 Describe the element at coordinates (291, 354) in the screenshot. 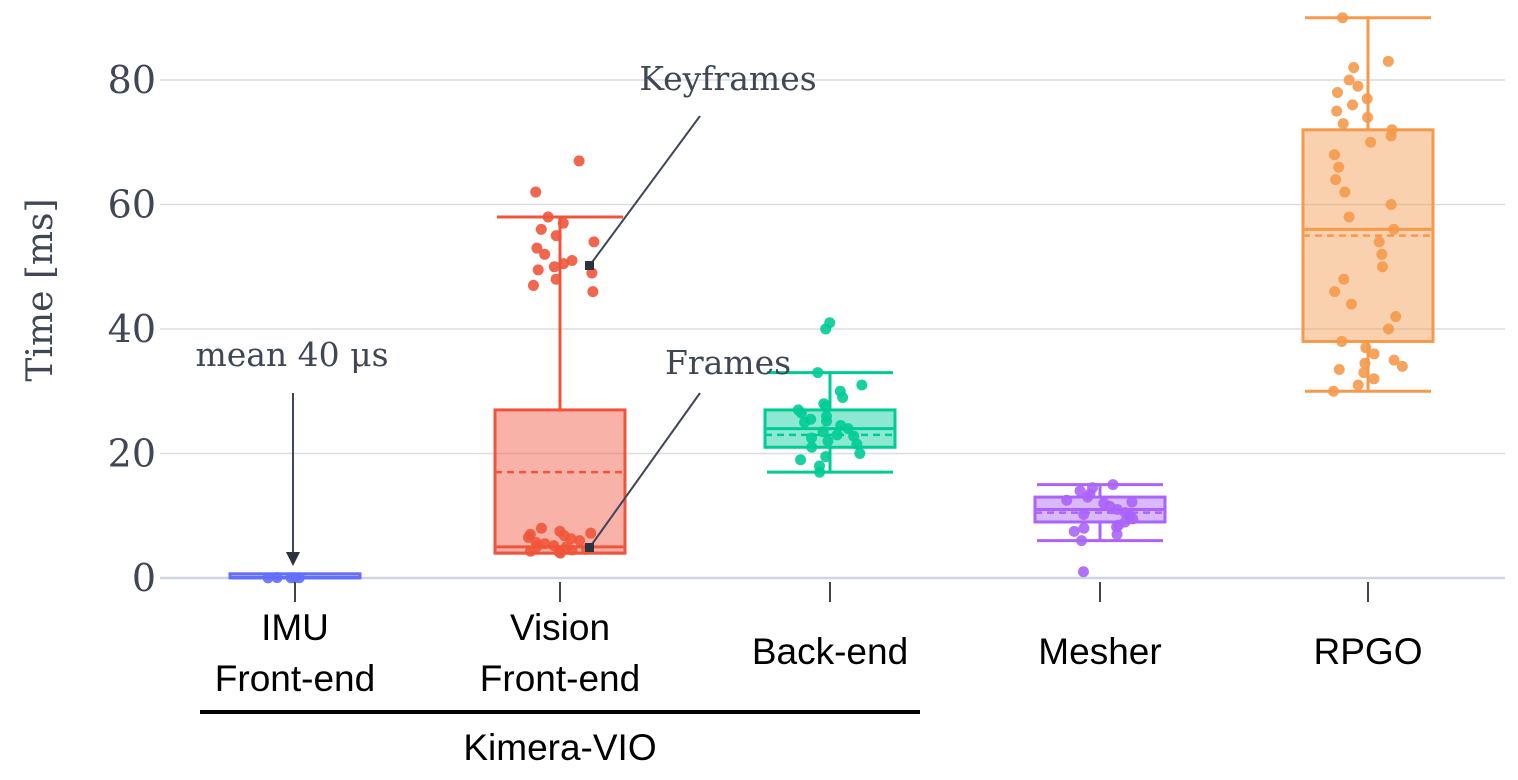

I see `annotation-imu-mean: mean 40 μs` at that location.